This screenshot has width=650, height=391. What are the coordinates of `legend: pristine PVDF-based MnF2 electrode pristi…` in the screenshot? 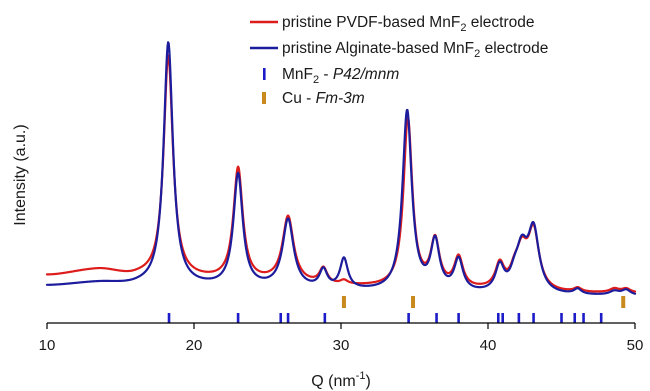 It's located at (399, 60).